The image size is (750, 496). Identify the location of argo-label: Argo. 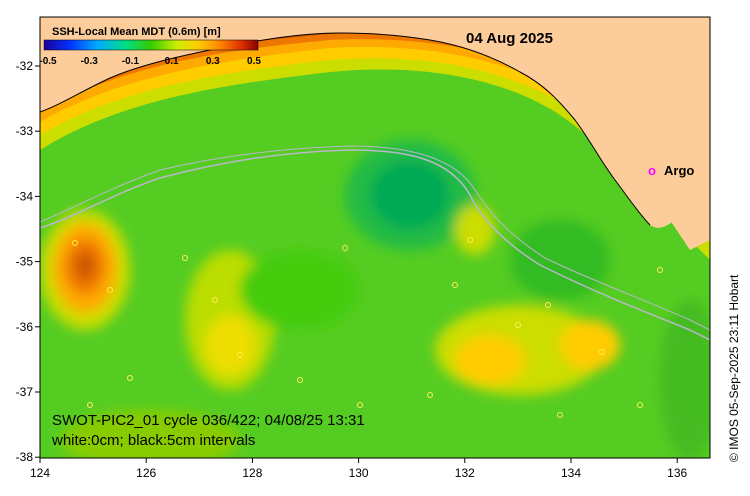
(679, 170).